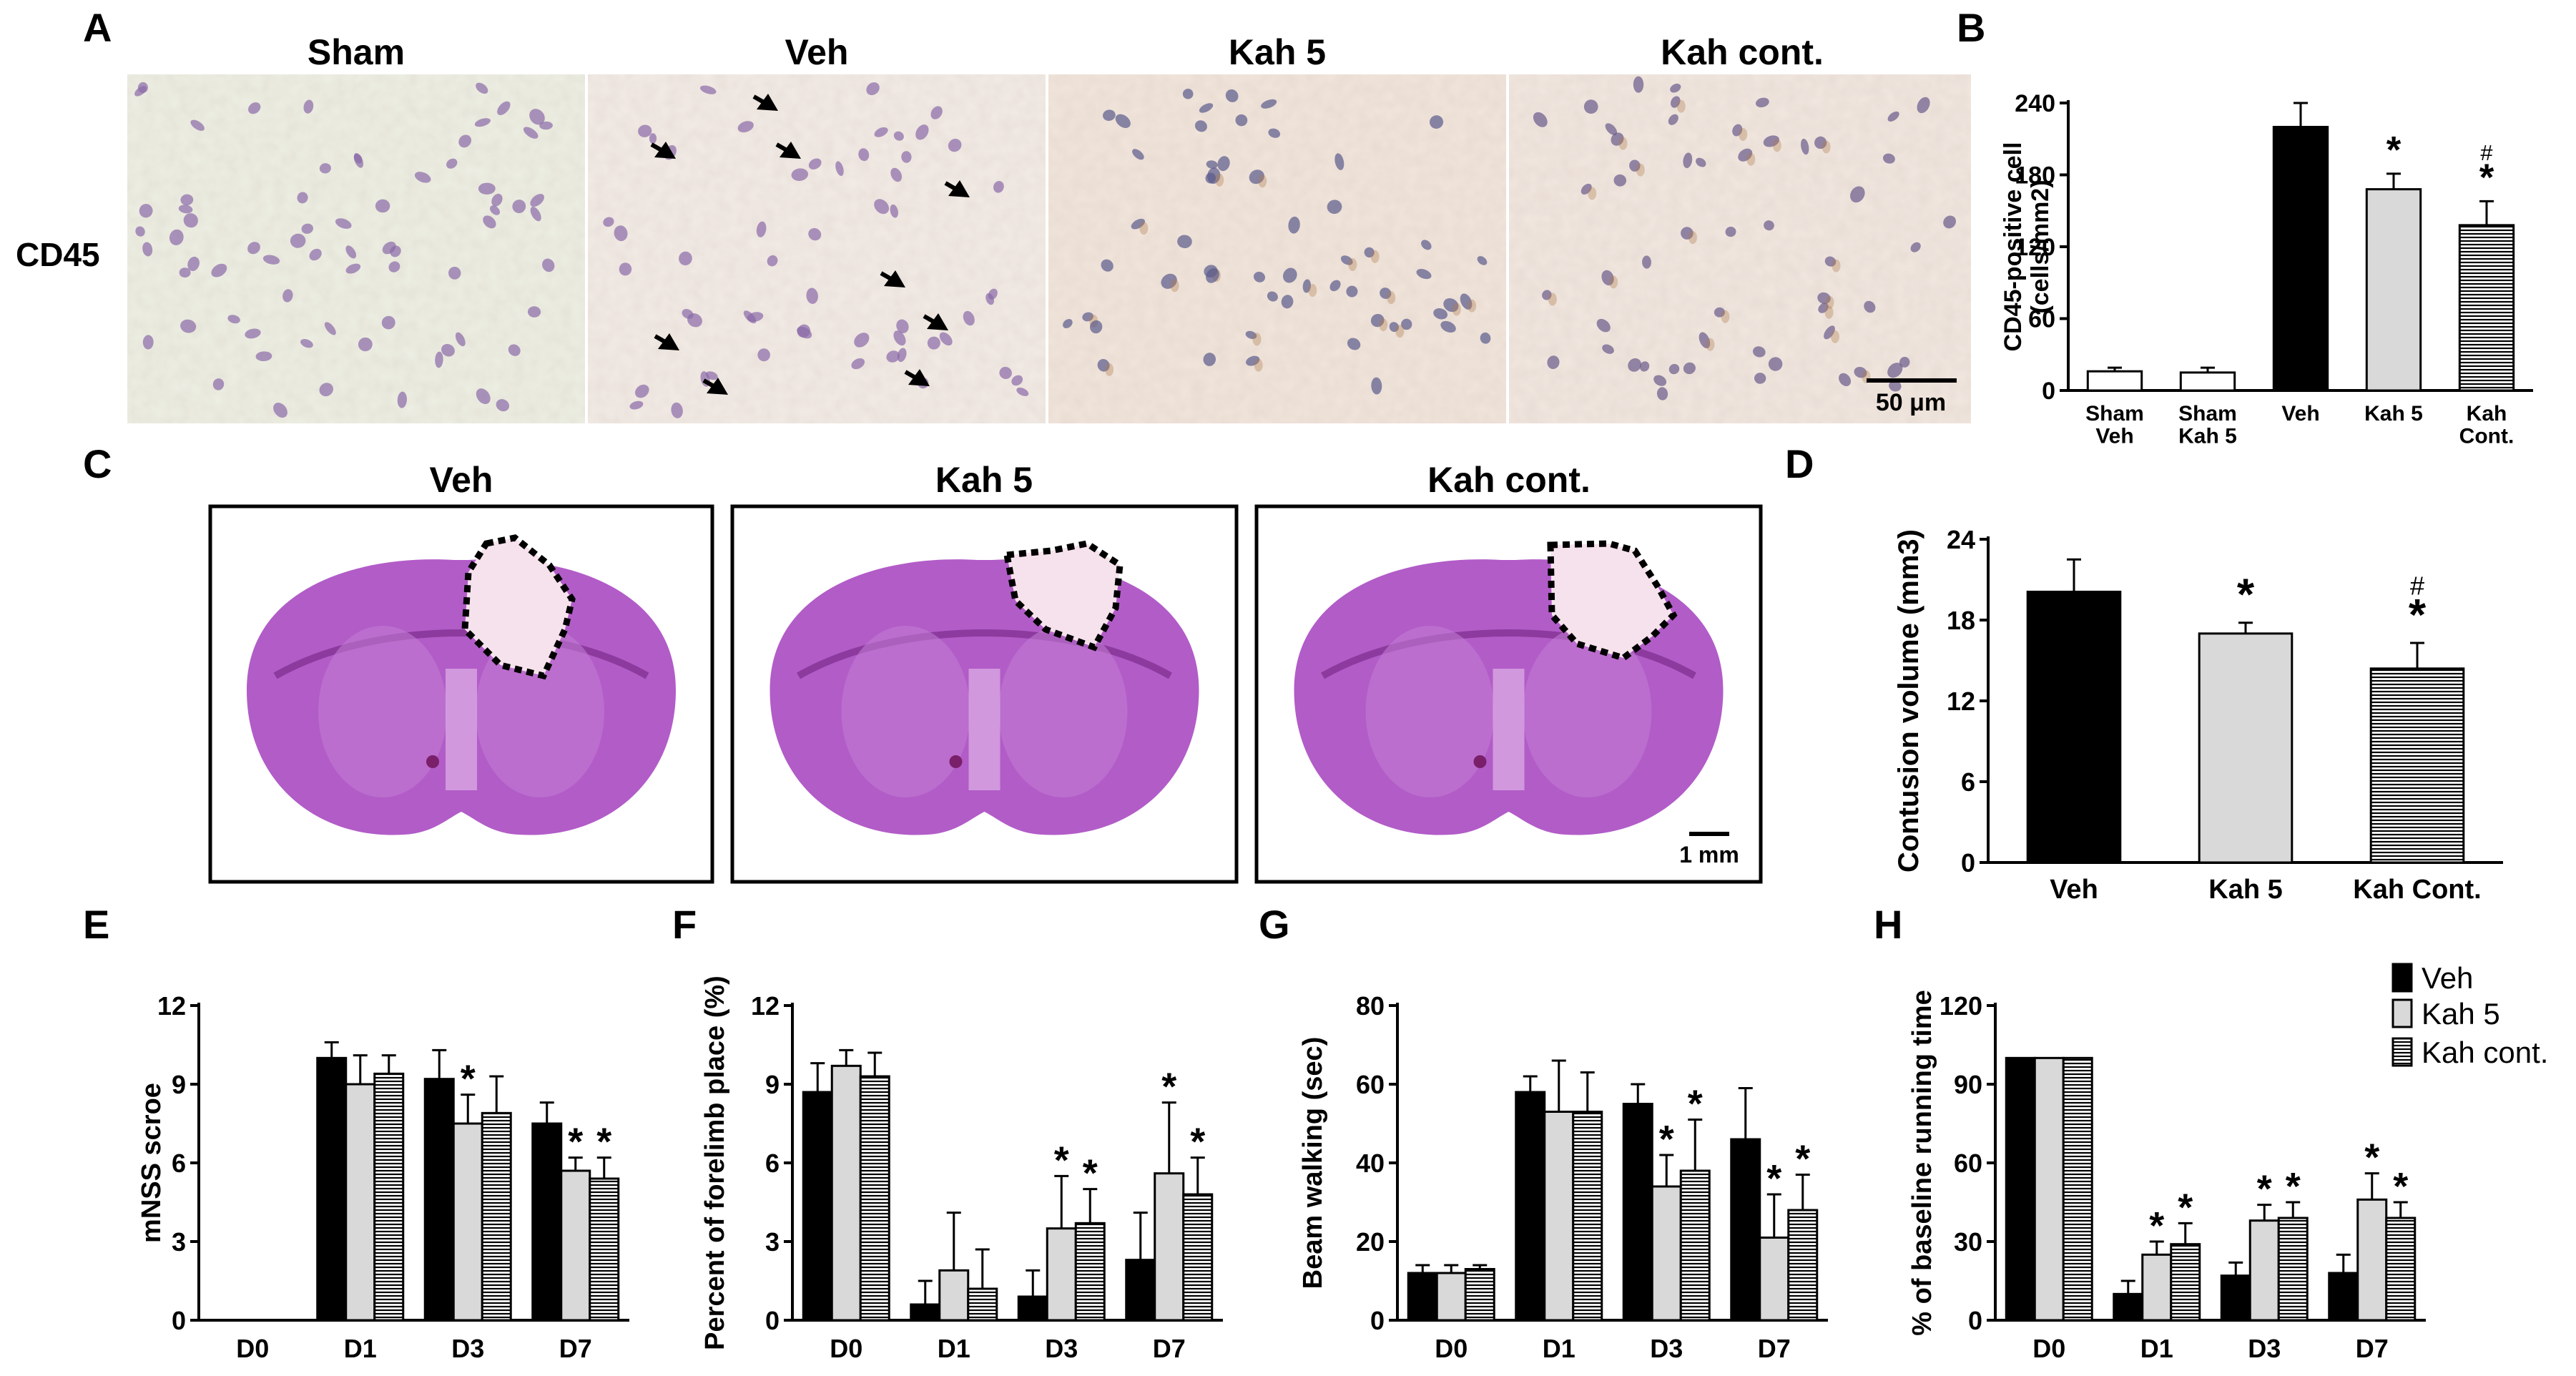  Describe the element at coordinates (1968, 1084) in the screenshot. I see `y-tick-label: 90` at that location.